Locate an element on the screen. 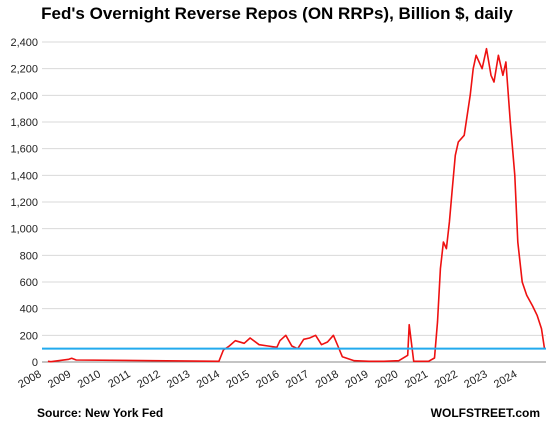  x-tick-label: 2014 is located at coordinates (208, 379).